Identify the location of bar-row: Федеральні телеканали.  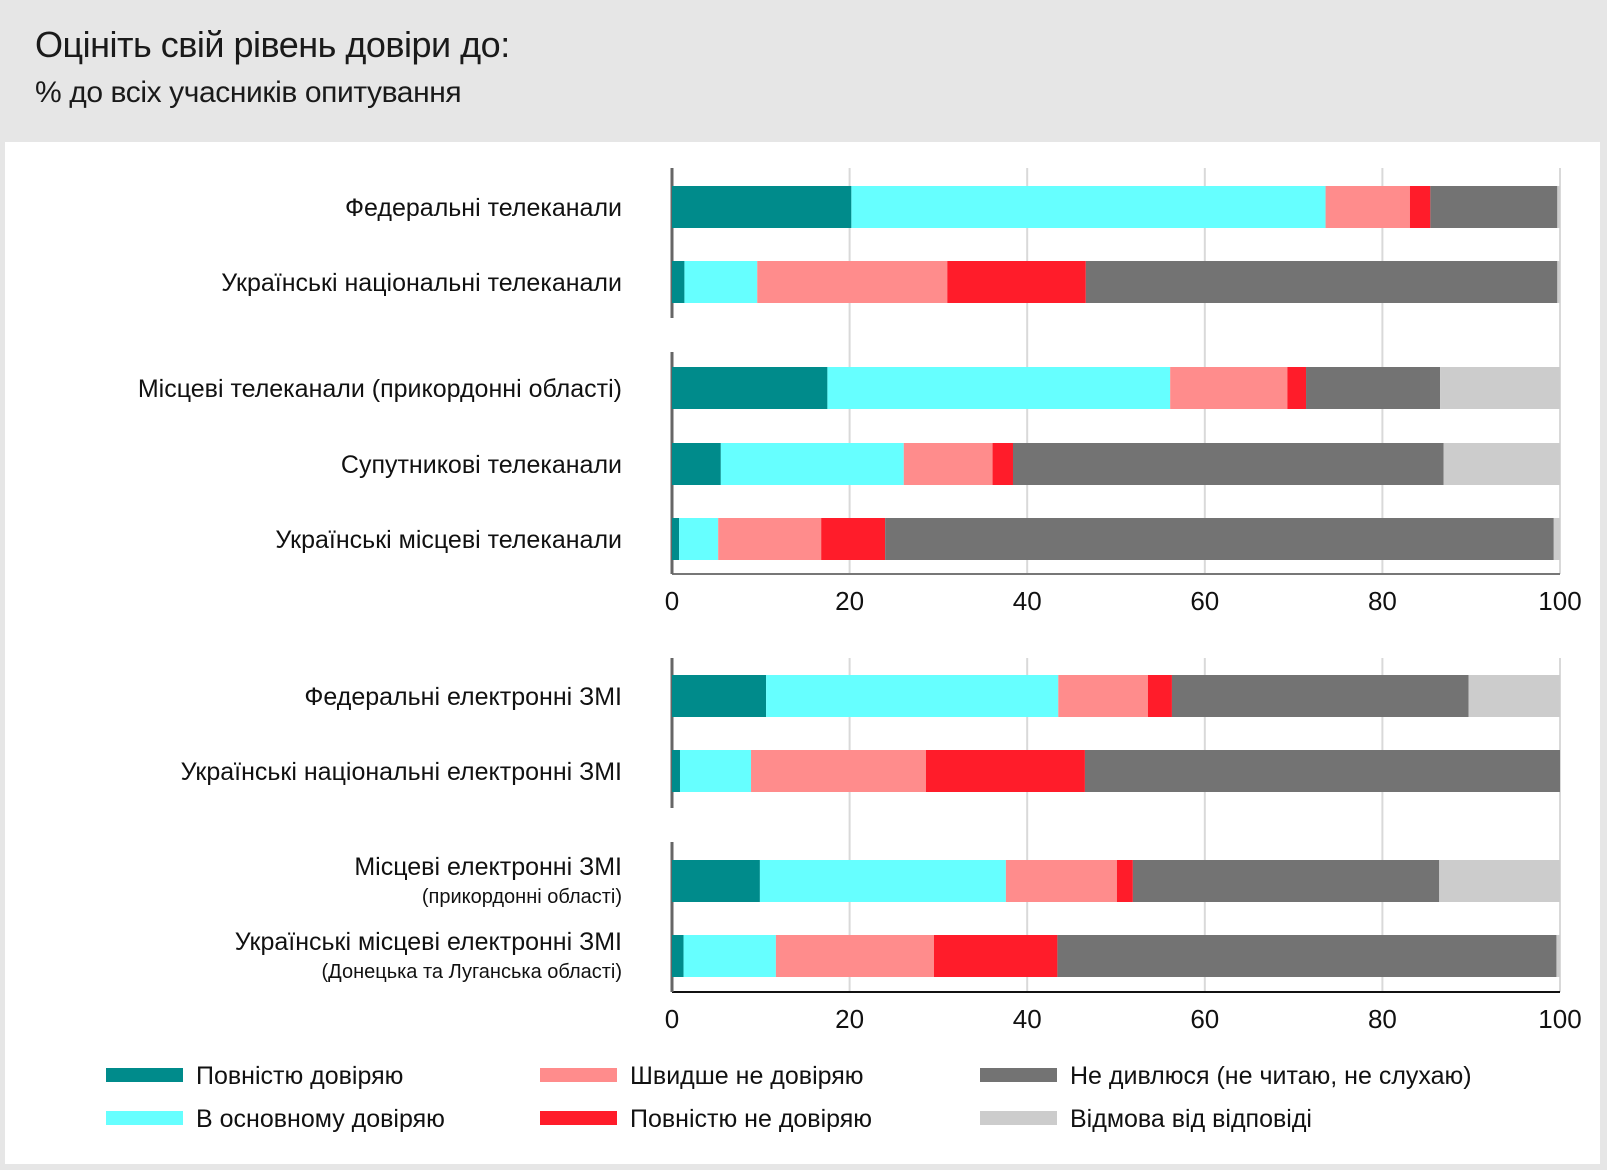
(952, 207).